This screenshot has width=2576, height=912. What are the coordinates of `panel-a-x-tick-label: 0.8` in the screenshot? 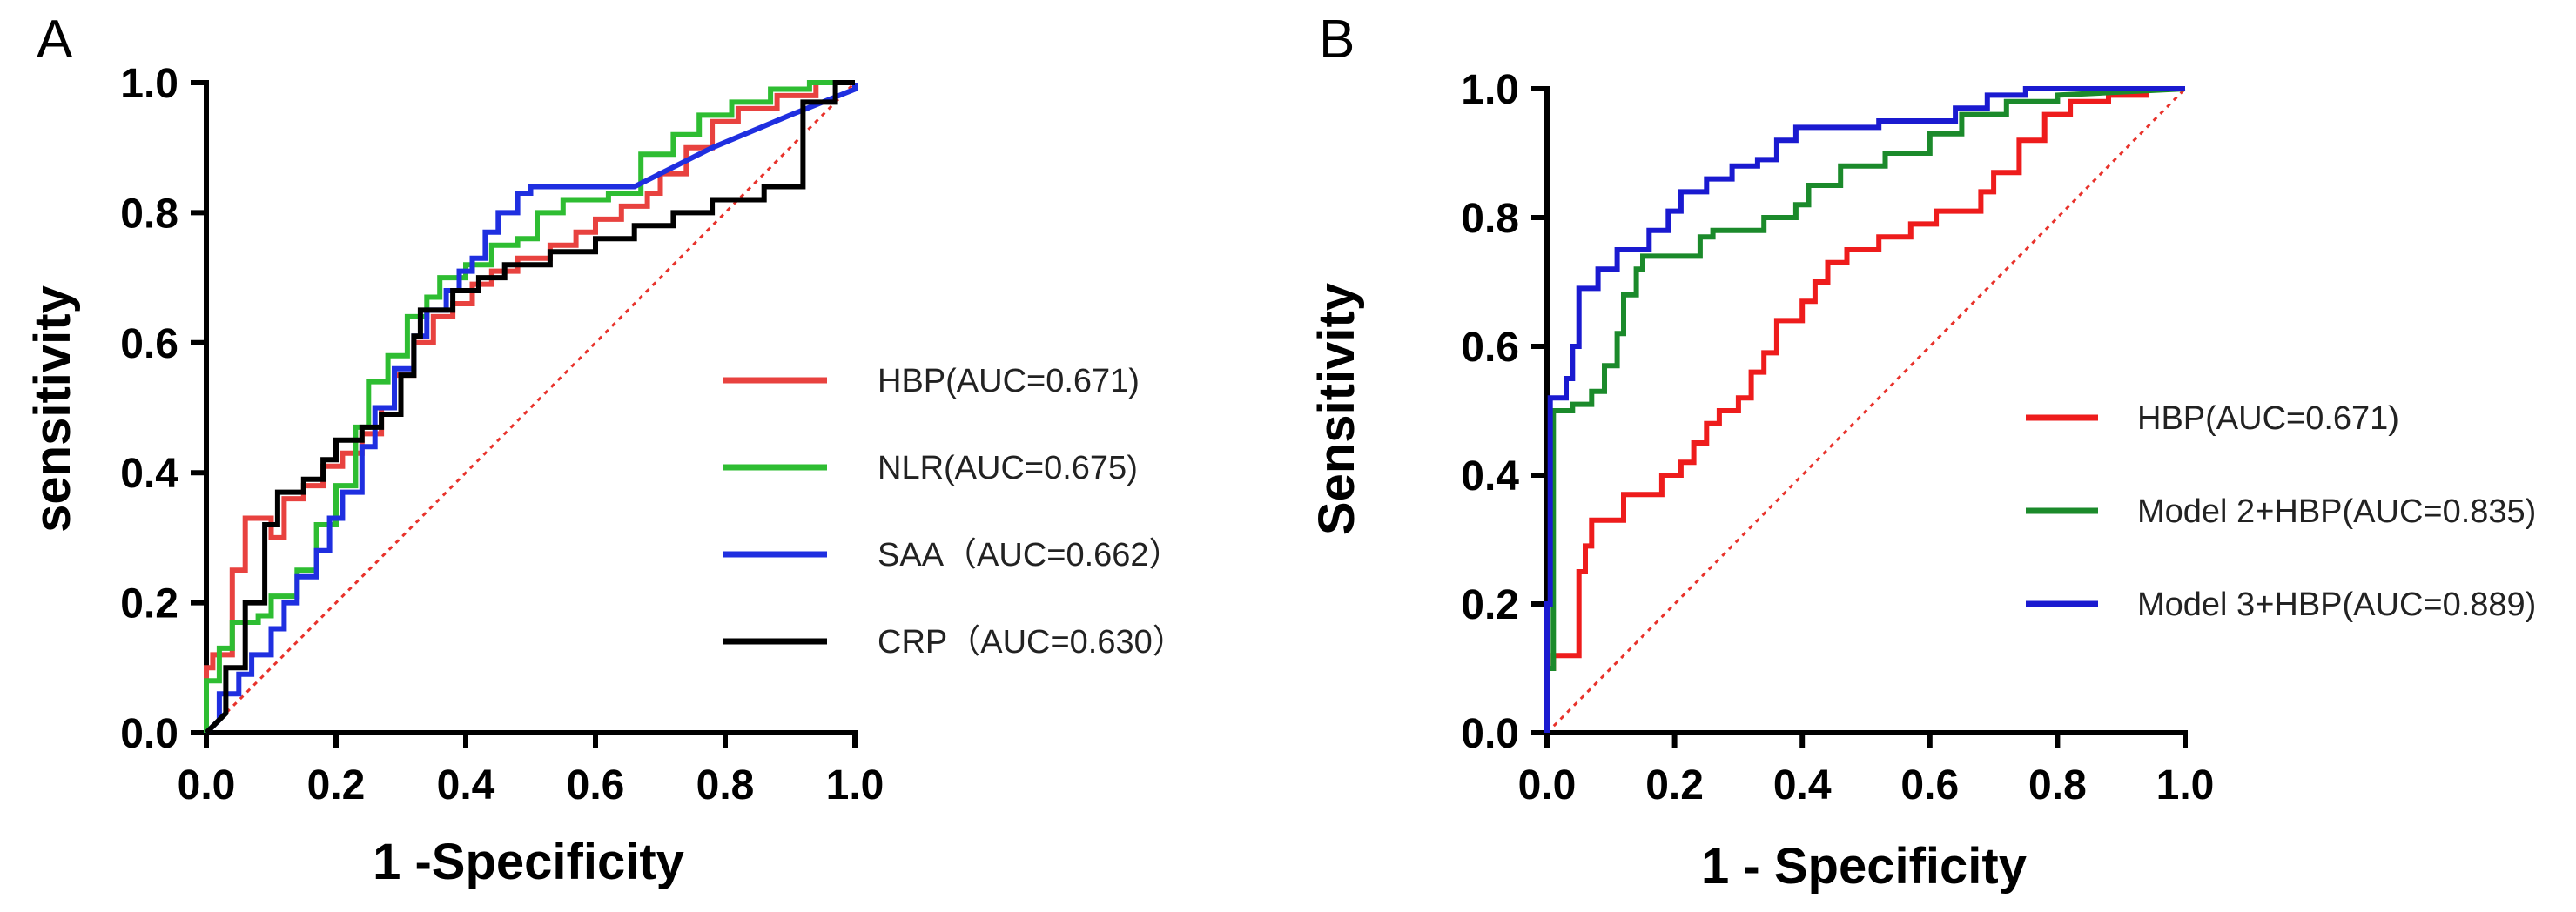 It's located at (725, 785).